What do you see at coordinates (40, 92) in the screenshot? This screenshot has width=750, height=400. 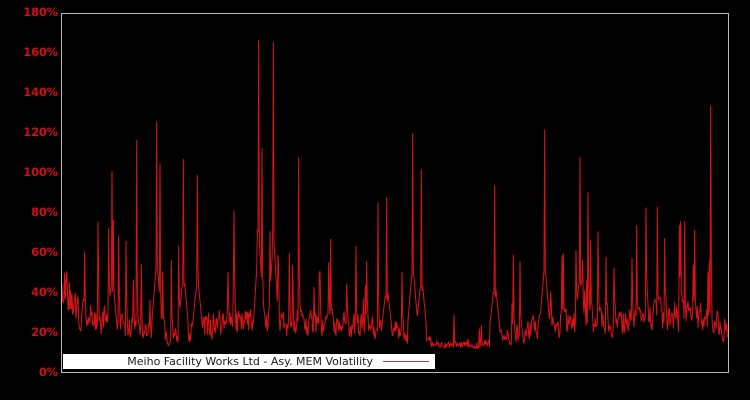 I see `y-tick-140: 140%` at bounding box center [40, 92].